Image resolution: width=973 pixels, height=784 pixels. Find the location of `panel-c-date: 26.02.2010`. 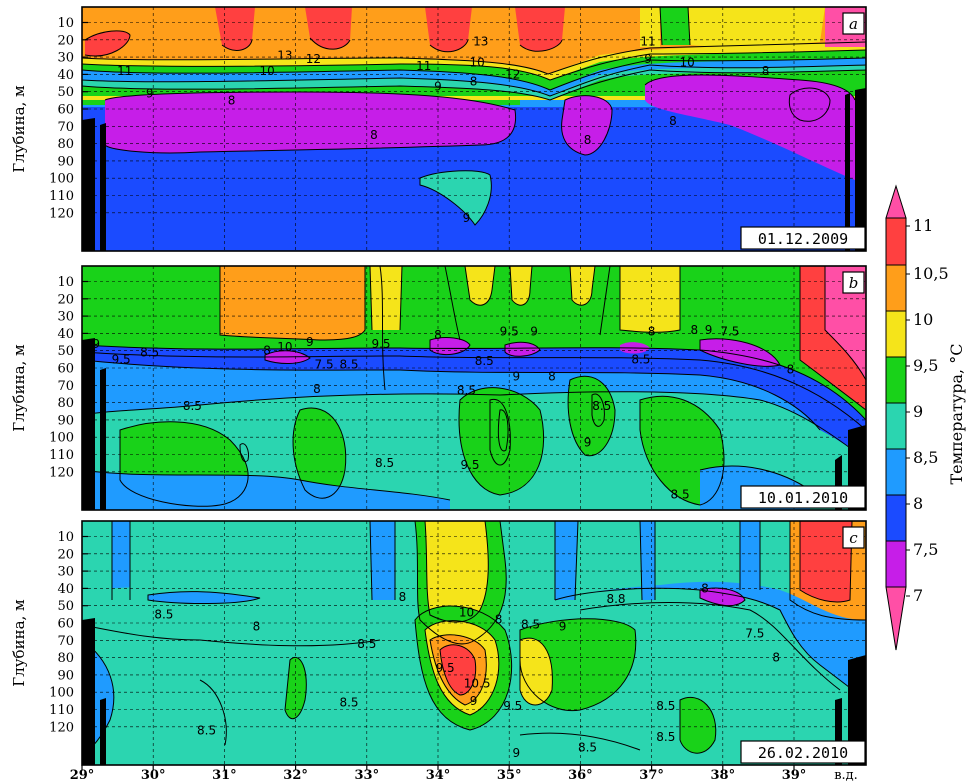

panel-c-date: 26.02.2010 is located at coordinates (803, 753).